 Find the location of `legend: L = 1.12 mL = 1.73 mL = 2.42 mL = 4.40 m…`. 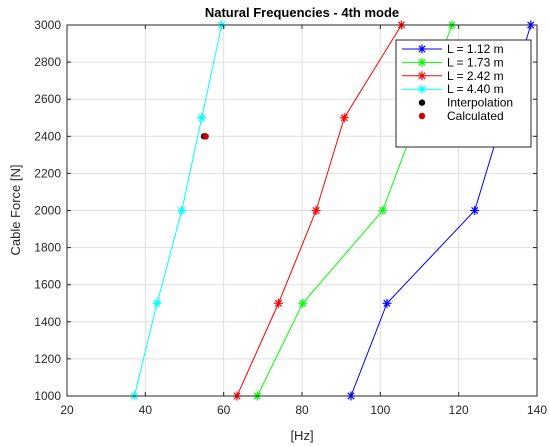

legend: L = 1.12 mL = 1.73 mL = 2.42 mL = 4.40 m… is located at coordinates (463, 93).